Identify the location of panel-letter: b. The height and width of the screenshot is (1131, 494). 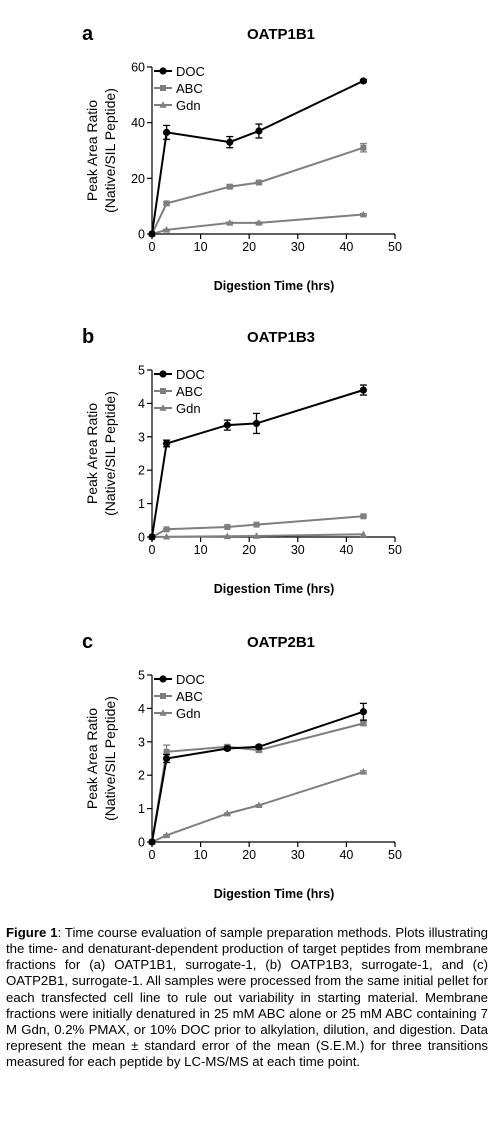
(88, 337).